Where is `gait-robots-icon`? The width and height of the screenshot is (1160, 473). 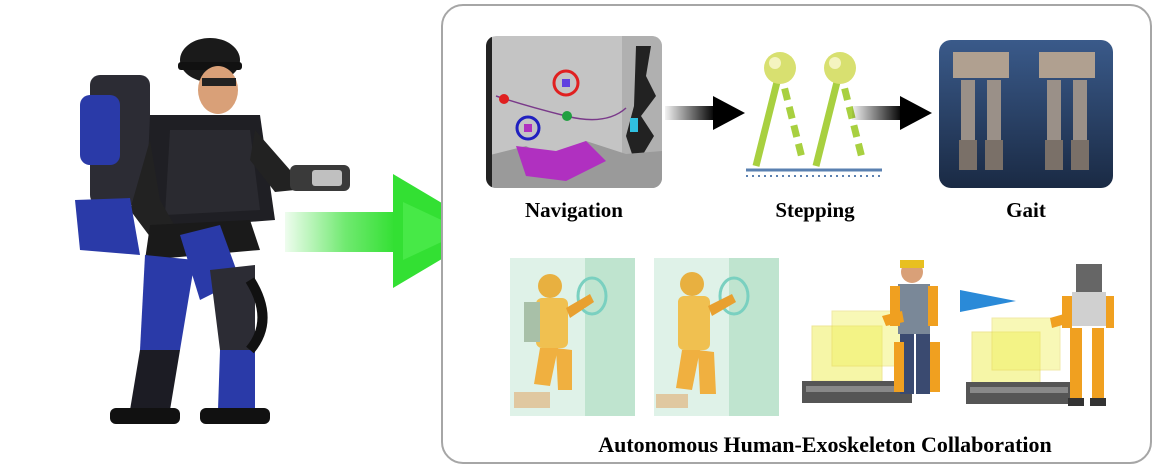
gait-robots-icon is located at coordinates (1026, 114).